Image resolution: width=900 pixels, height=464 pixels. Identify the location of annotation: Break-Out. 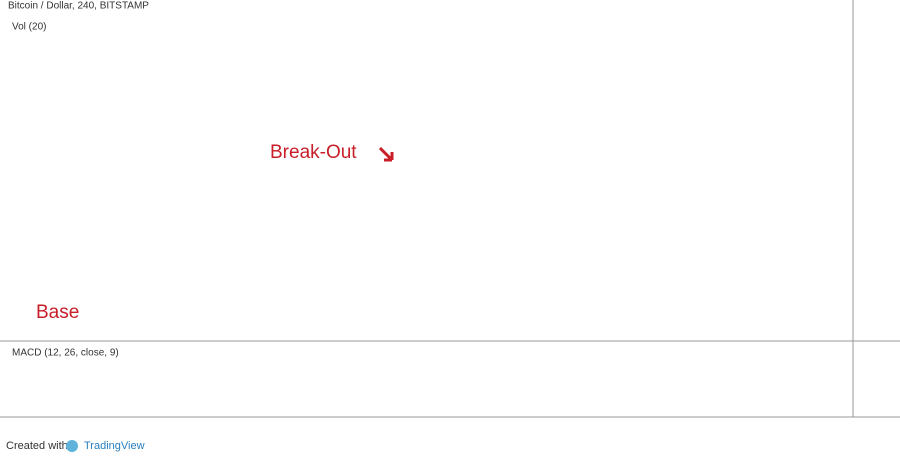
(313, 152).